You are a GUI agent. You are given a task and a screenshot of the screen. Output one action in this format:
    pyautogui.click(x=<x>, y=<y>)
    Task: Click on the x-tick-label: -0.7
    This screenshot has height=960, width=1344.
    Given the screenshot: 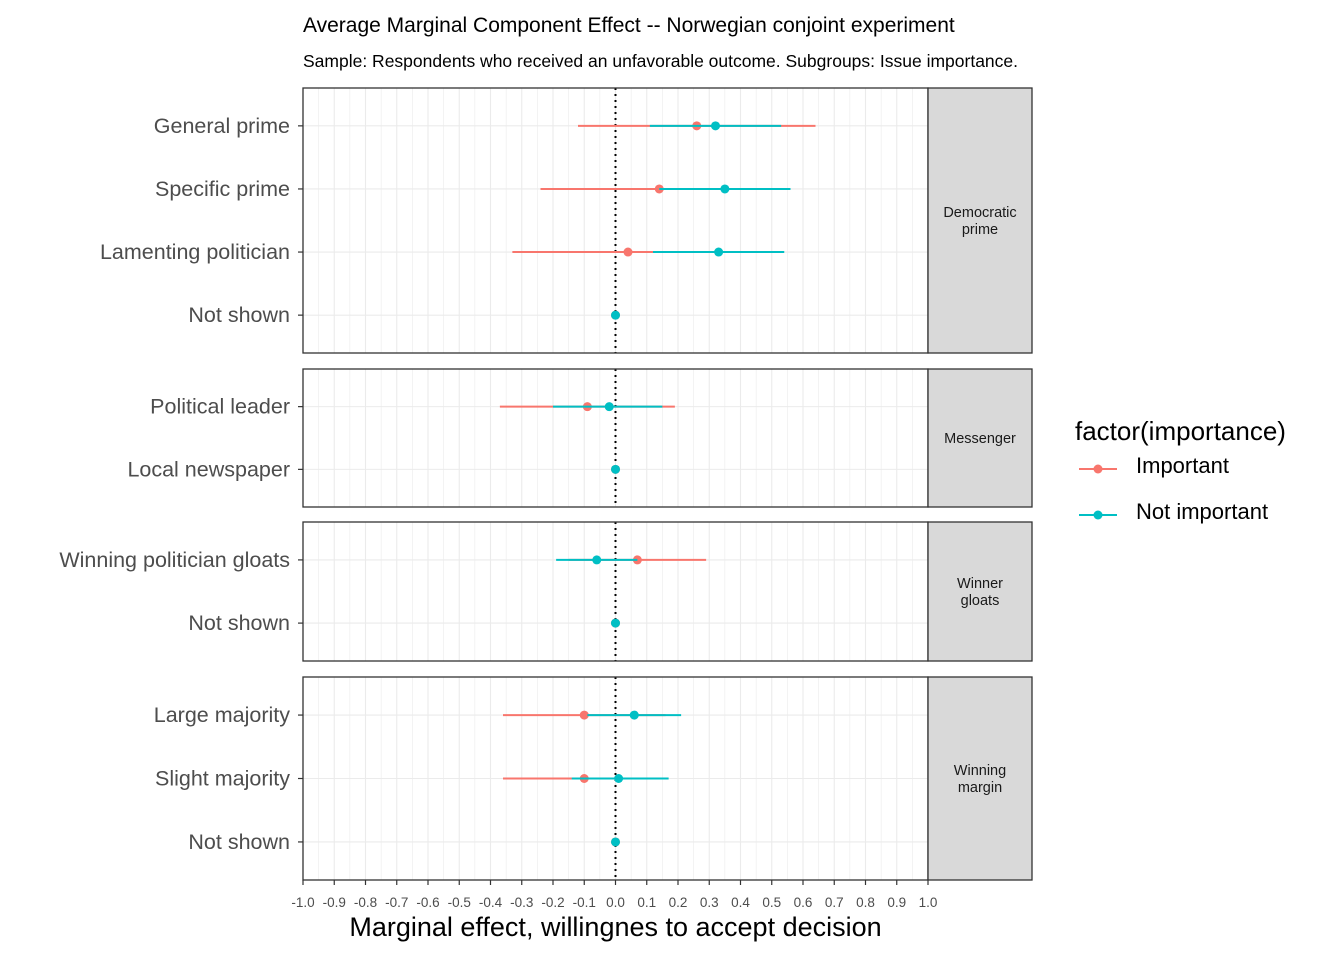 What is the action you would take?
    pyautogui.click(x=396, y=902)
    